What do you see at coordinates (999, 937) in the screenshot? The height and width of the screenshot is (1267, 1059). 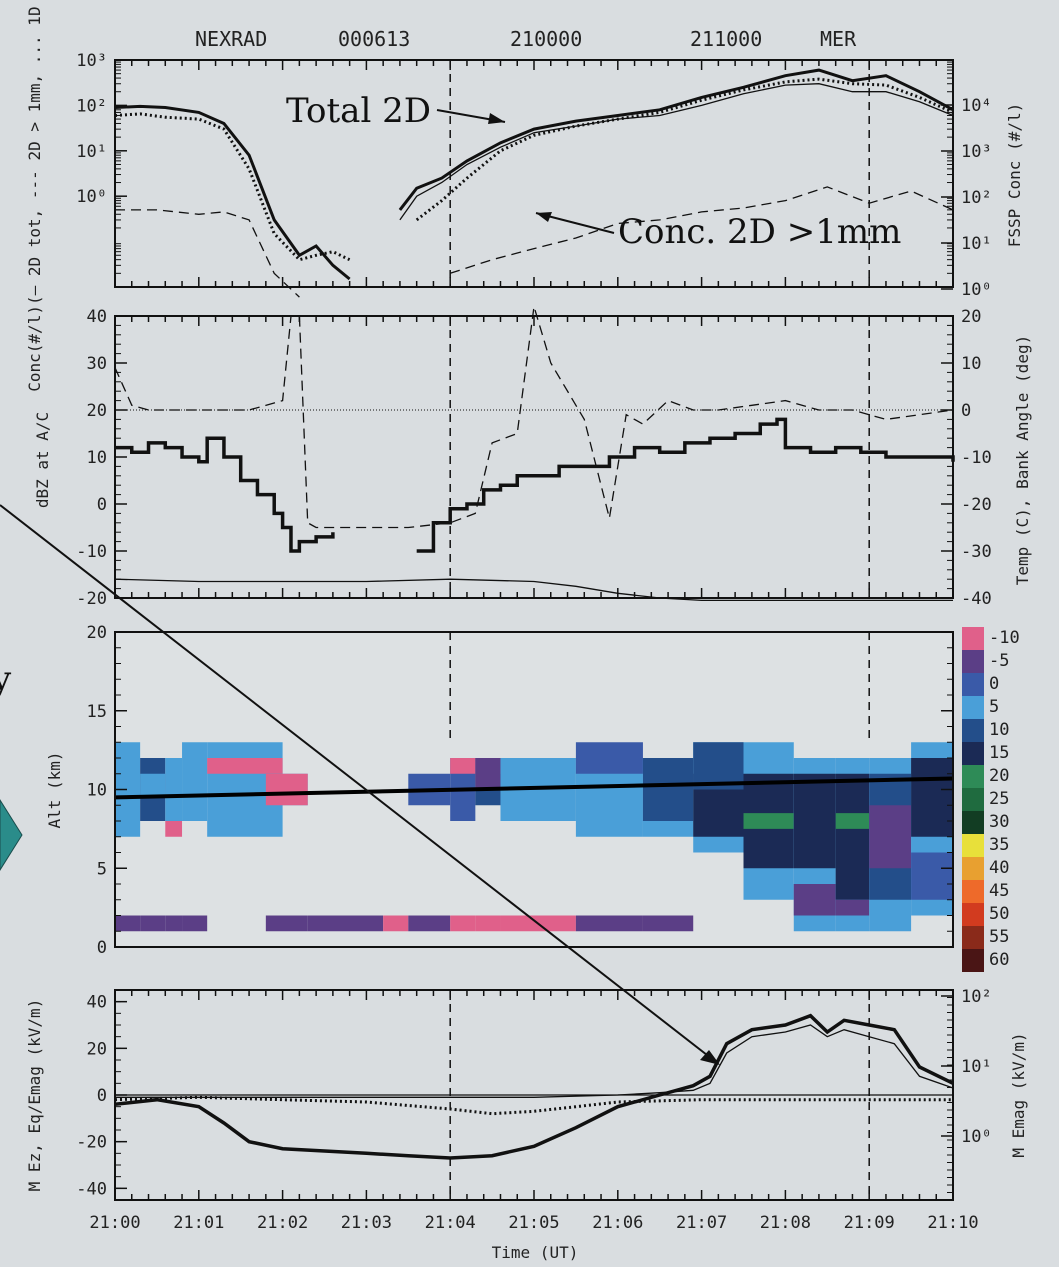 I see `colorbar-label: 55` at bounding box center [999, 937].